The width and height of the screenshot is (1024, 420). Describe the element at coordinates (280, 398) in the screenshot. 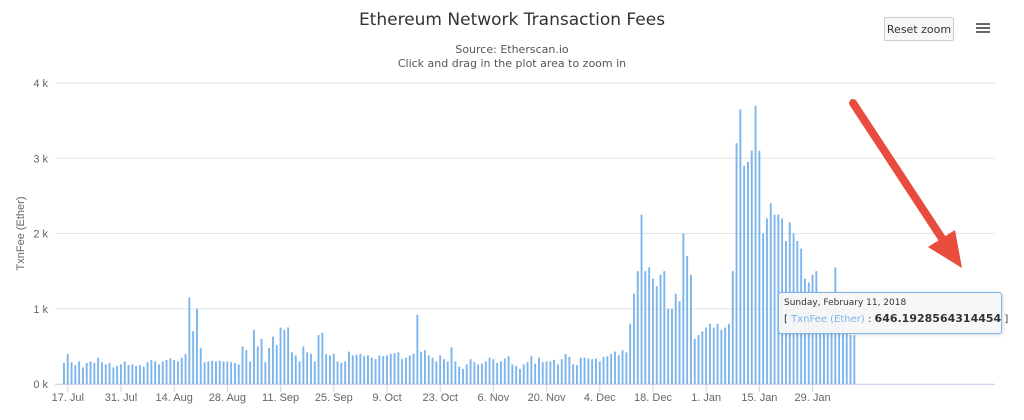

I see `x-tick-label: 11. Sep` at that location.